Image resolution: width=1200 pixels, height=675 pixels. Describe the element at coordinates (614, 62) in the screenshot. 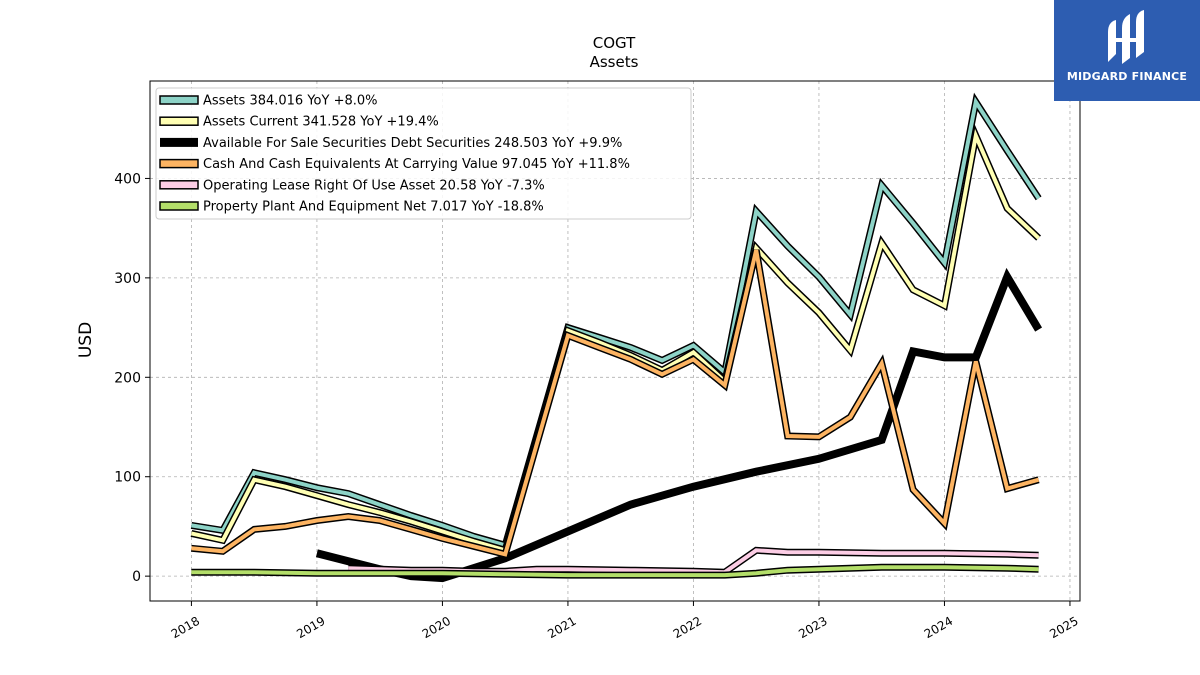

I see `chart-subtitle: Assets` at that location.